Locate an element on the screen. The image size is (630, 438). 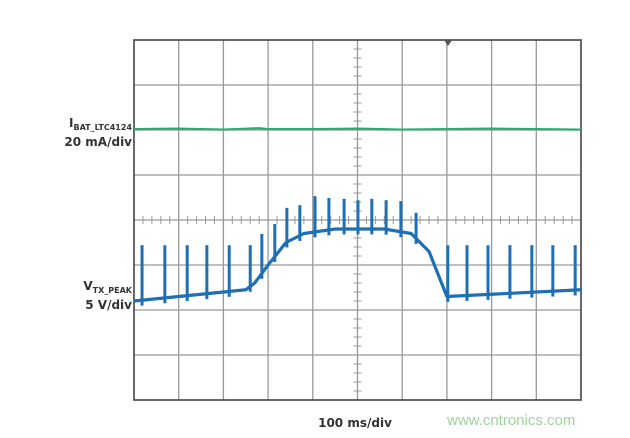
trace-ibat is located at coordinates (357, 129).